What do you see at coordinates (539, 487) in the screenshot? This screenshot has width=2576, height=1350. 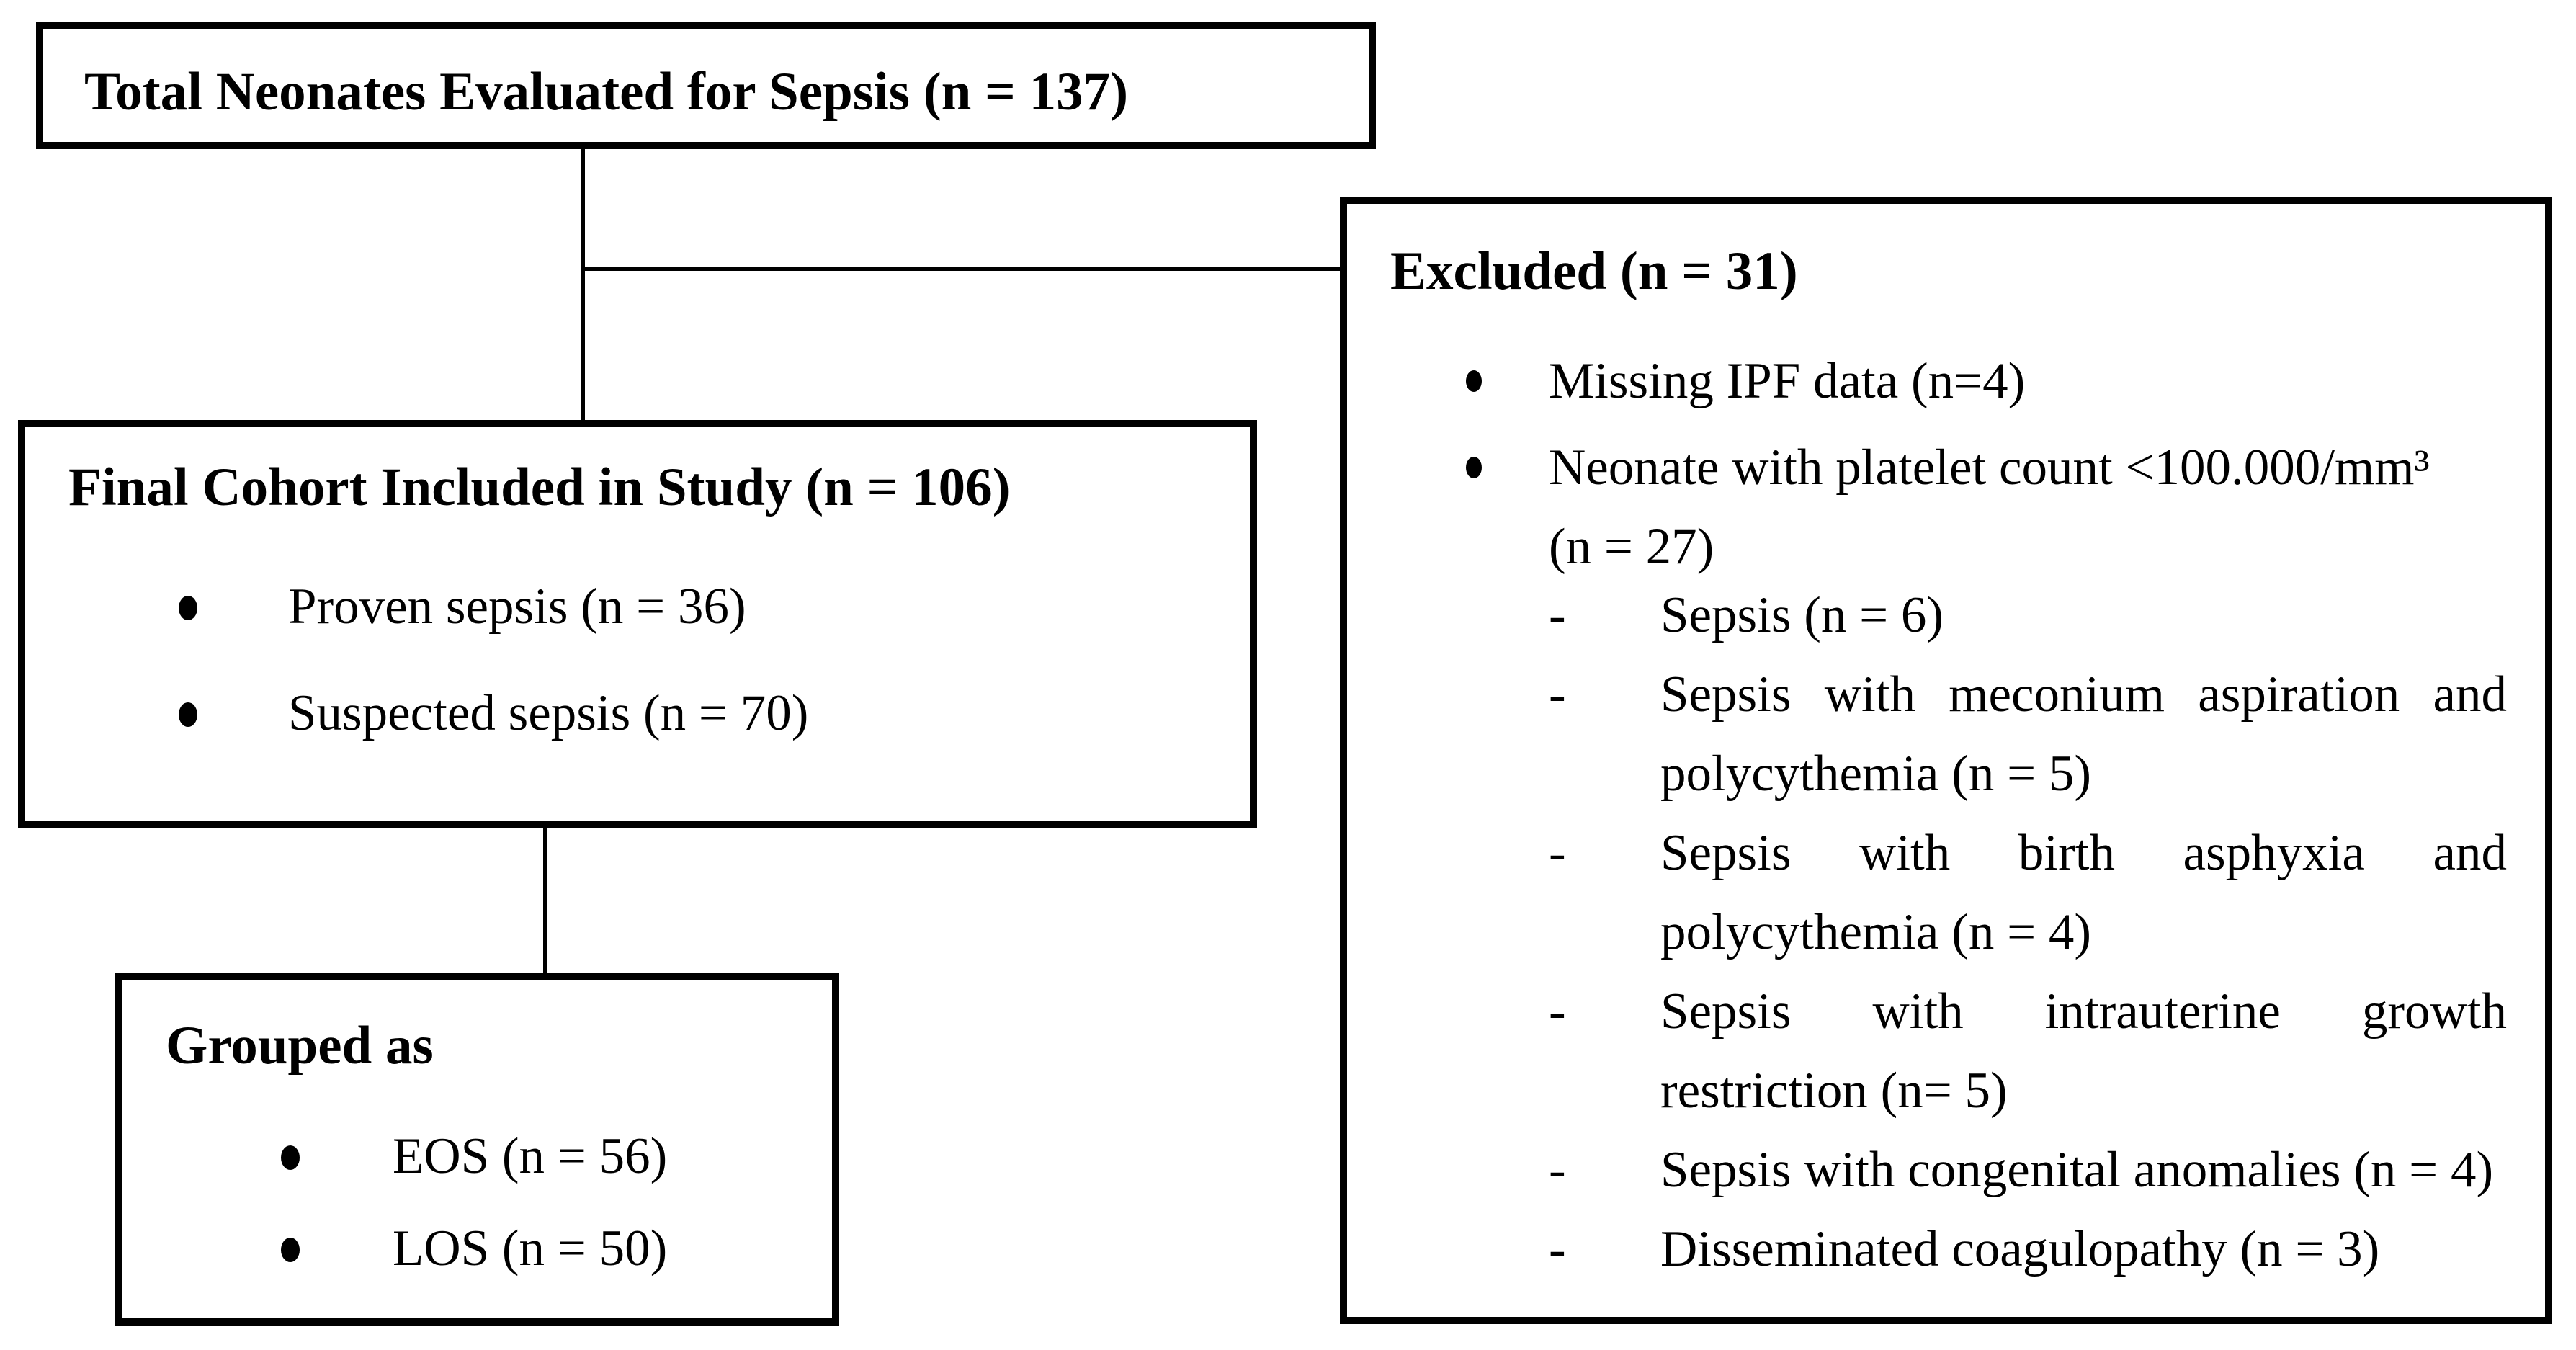 I see `final-cohort-title: Final Cohort Included in Study (n = 106)` at bounding box center [539, 487].